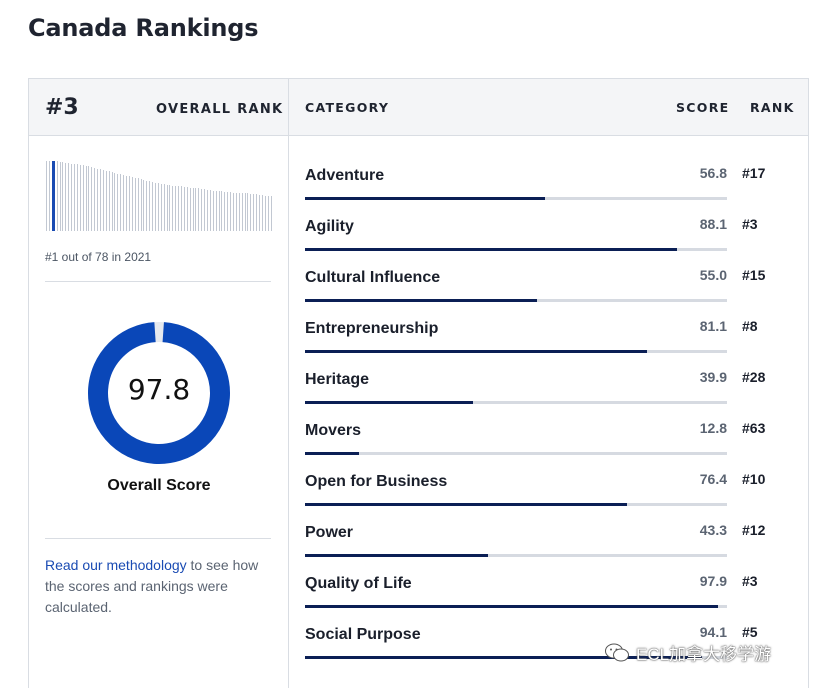 The height and width of the screenshot is (688, 821). I want to click on category-score: 97.9, so click(713, 581).